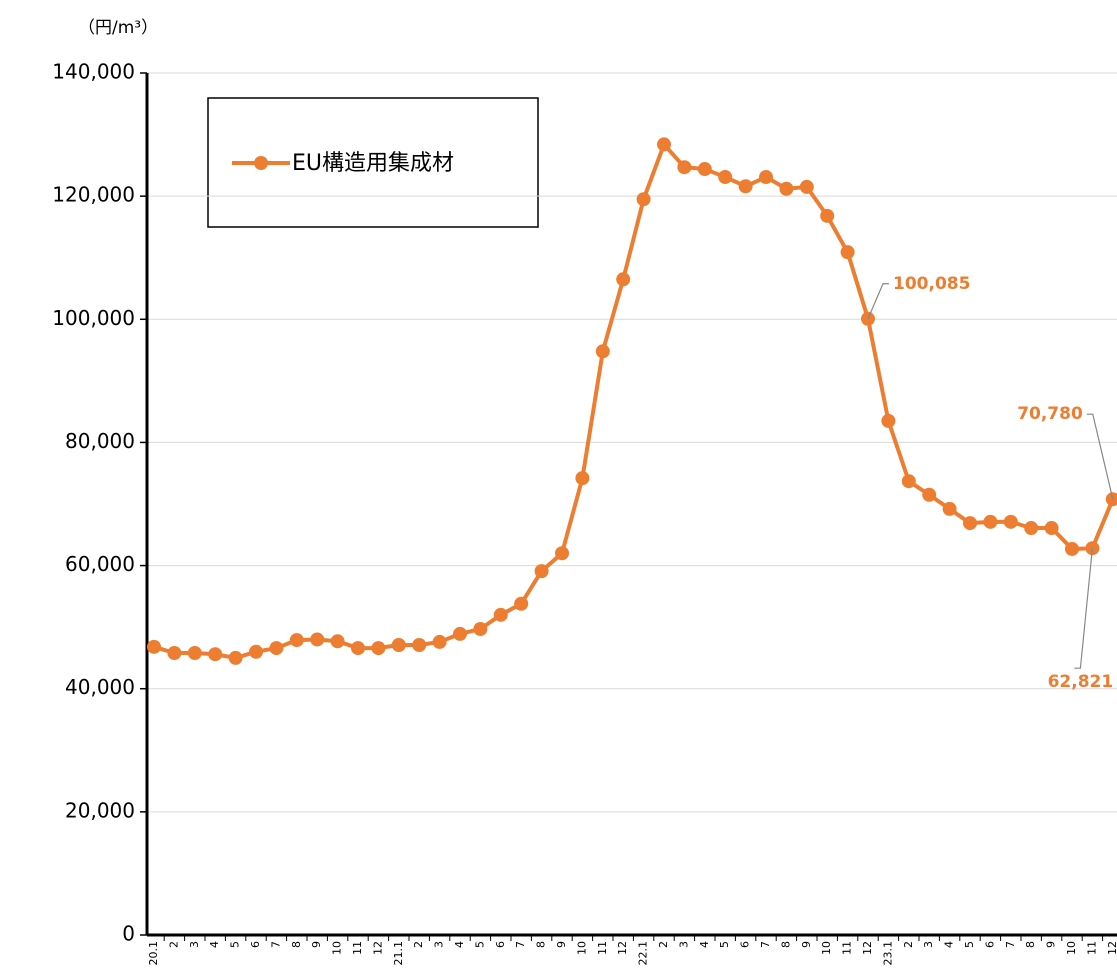 This screenshot has height=973, width=1117. I want to click on x-tick-label: 20.1, so click(153, 953).